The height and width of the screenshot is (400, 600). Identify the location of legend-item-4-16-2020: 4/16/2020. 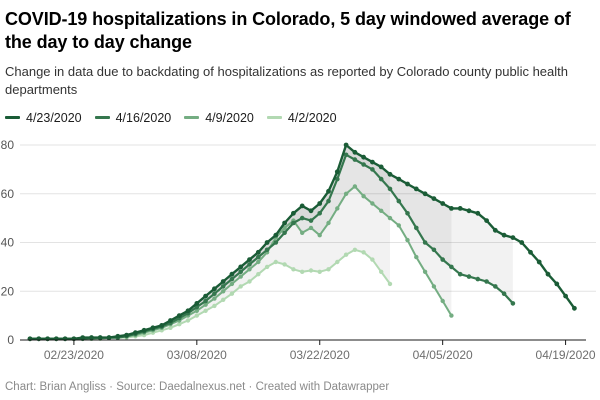
(132, 118).